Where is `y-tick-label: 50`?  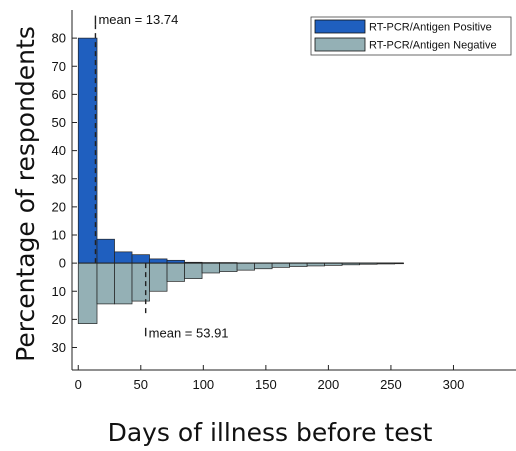 y-tick-label: 50 is located at coordinates (59, 122).